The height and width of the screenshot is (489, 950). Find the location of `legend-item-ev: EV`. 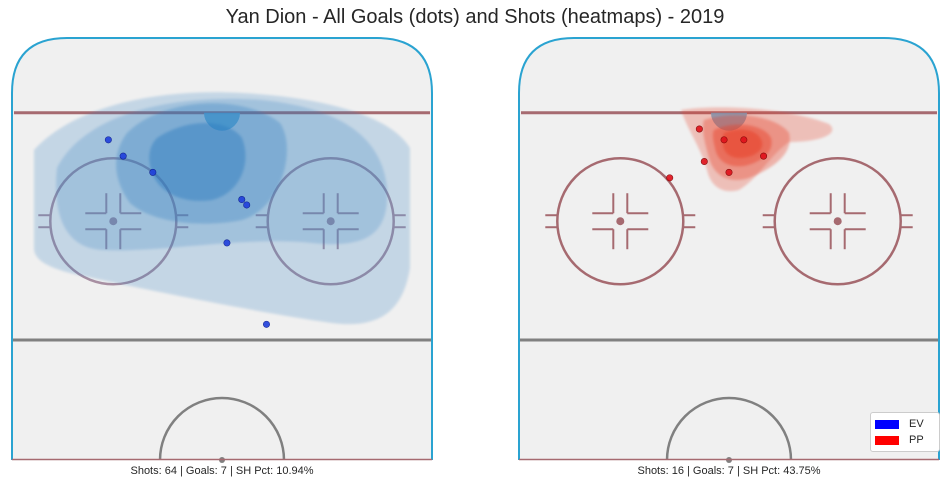

legend-item-ev: EV is located at coordinates (905, 424).